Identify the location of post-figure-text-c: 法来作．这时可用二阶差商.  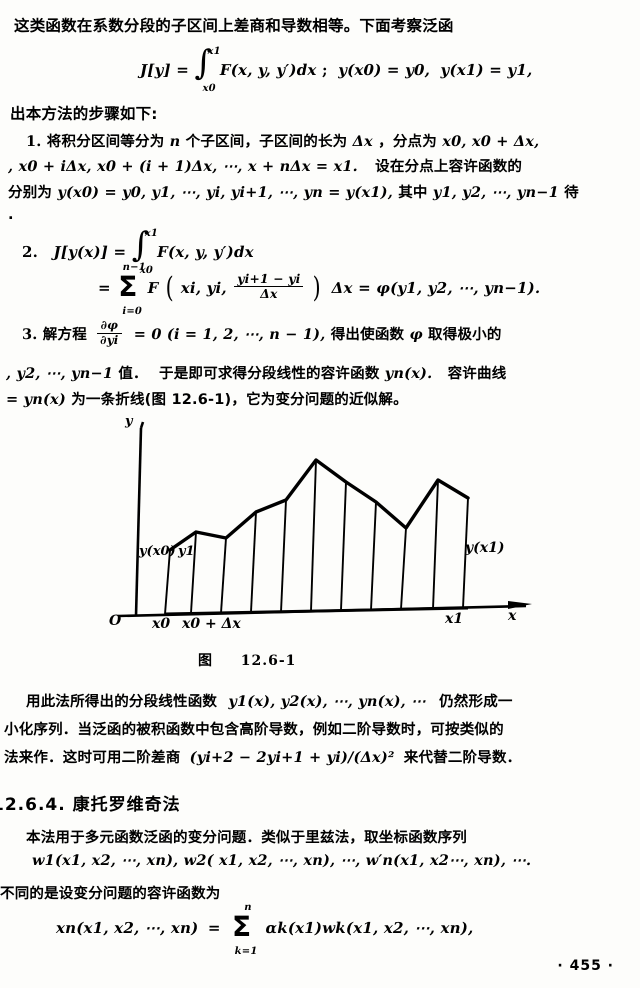
(92, 758).